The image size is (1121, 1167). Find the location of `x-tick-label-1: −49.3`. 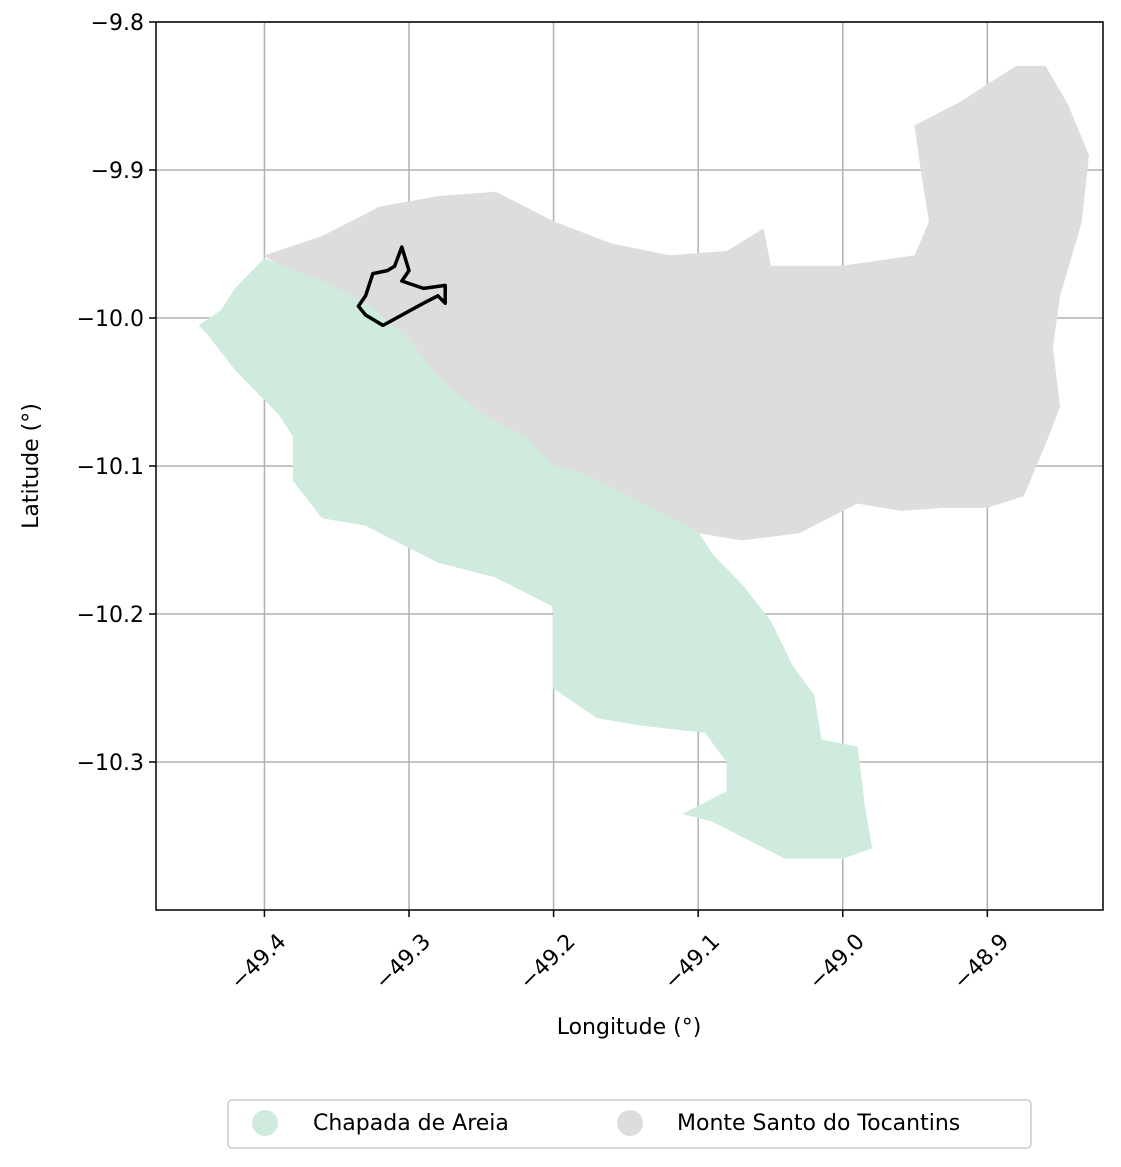

x-tick-label-1: −49.3 is located at coordinates (403, 961).